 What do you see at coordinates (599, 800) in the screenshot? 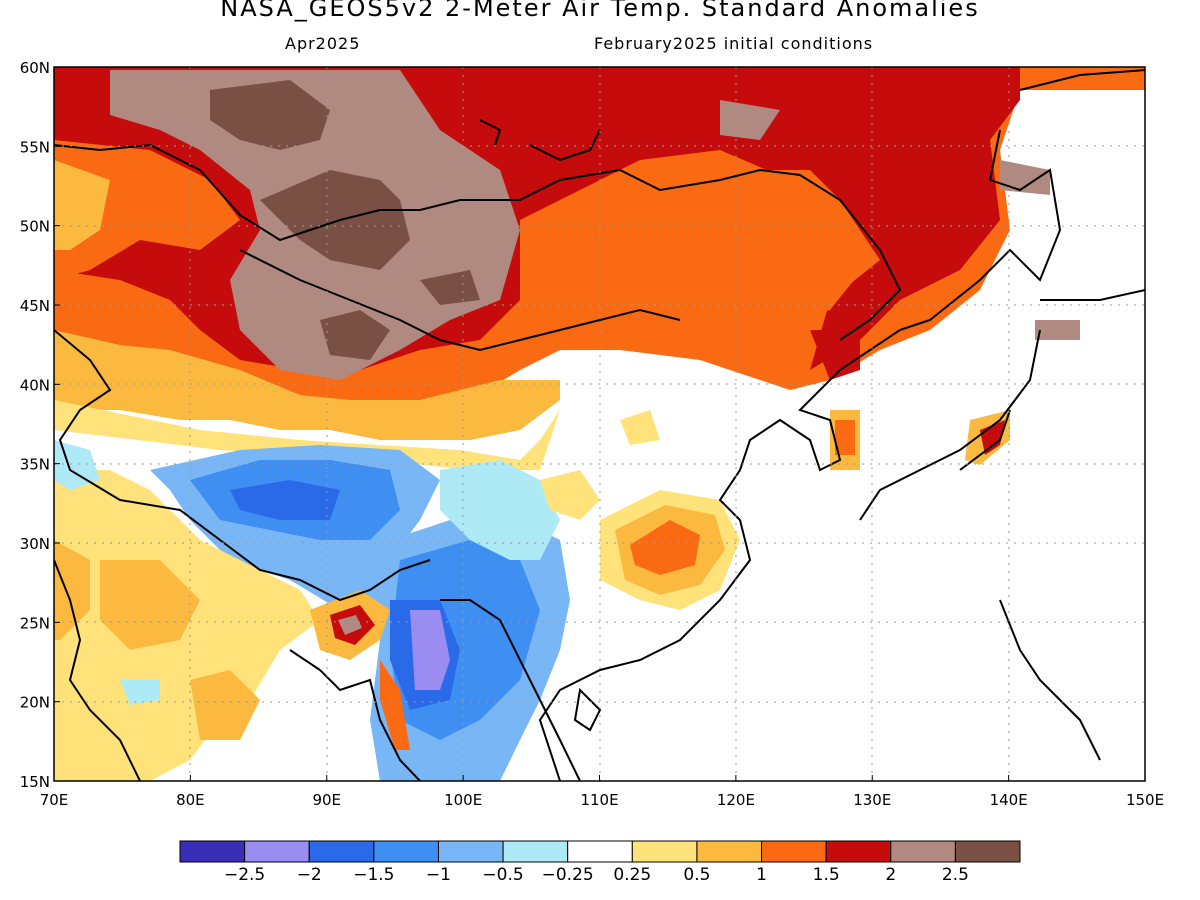
I see `lon-tick-label: 110E` at bounding box center [599, 800].